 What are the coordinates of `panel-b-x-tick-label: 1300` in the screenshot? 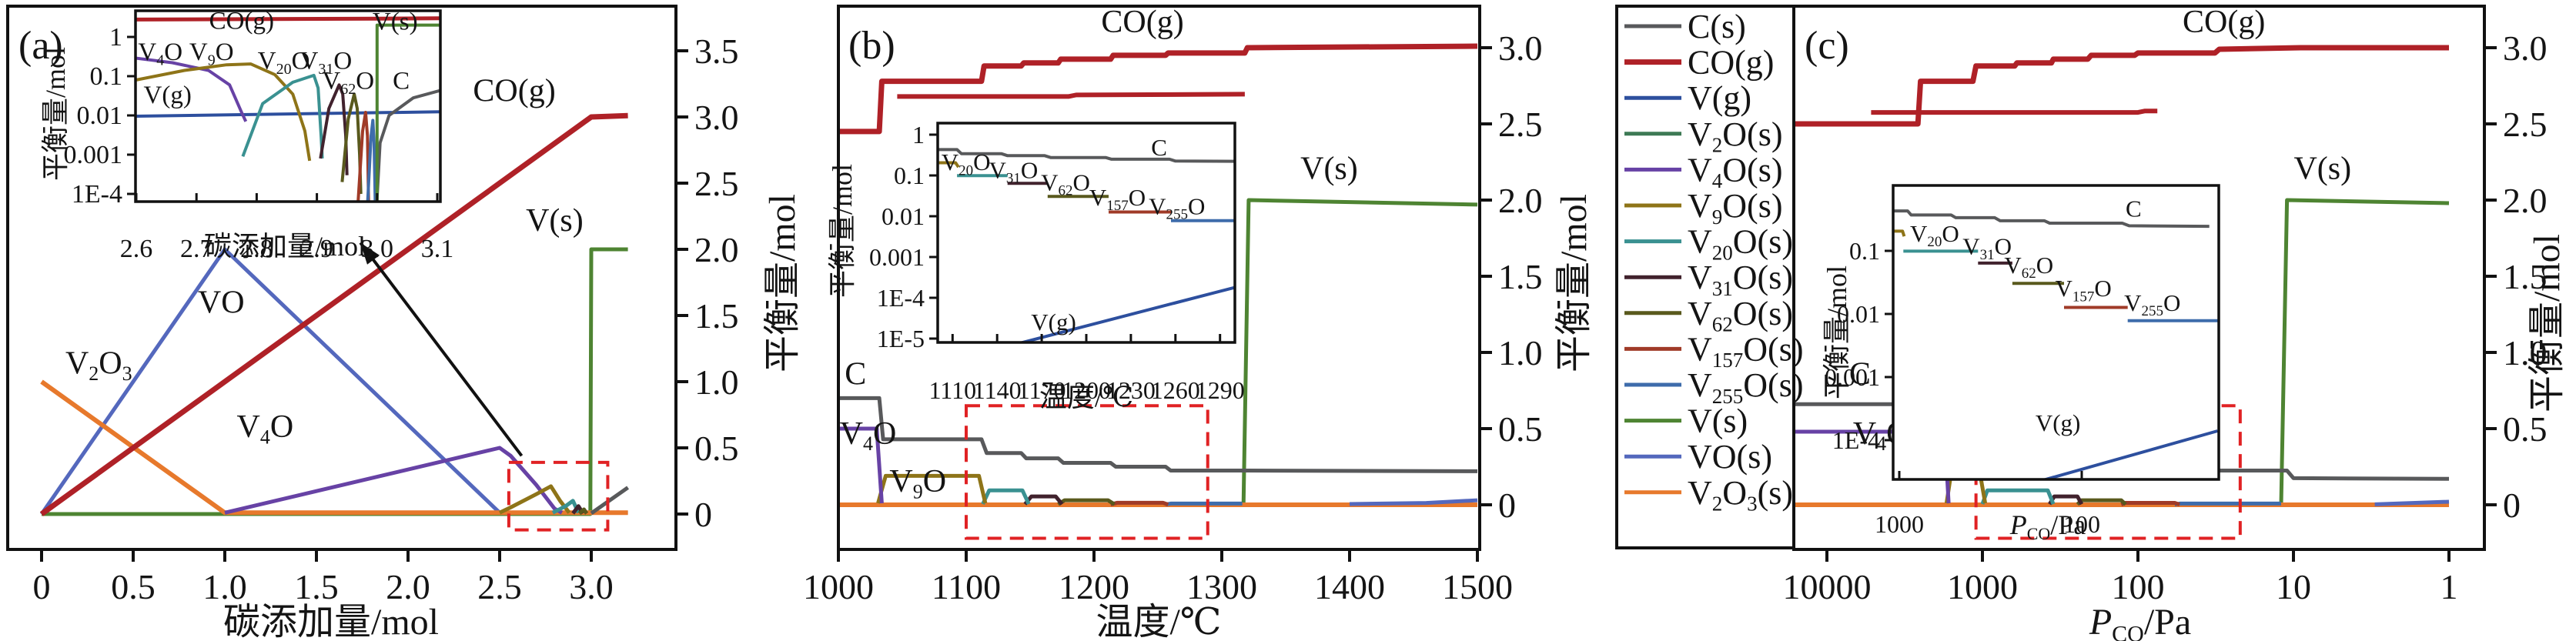 It's located at (1221, 586).